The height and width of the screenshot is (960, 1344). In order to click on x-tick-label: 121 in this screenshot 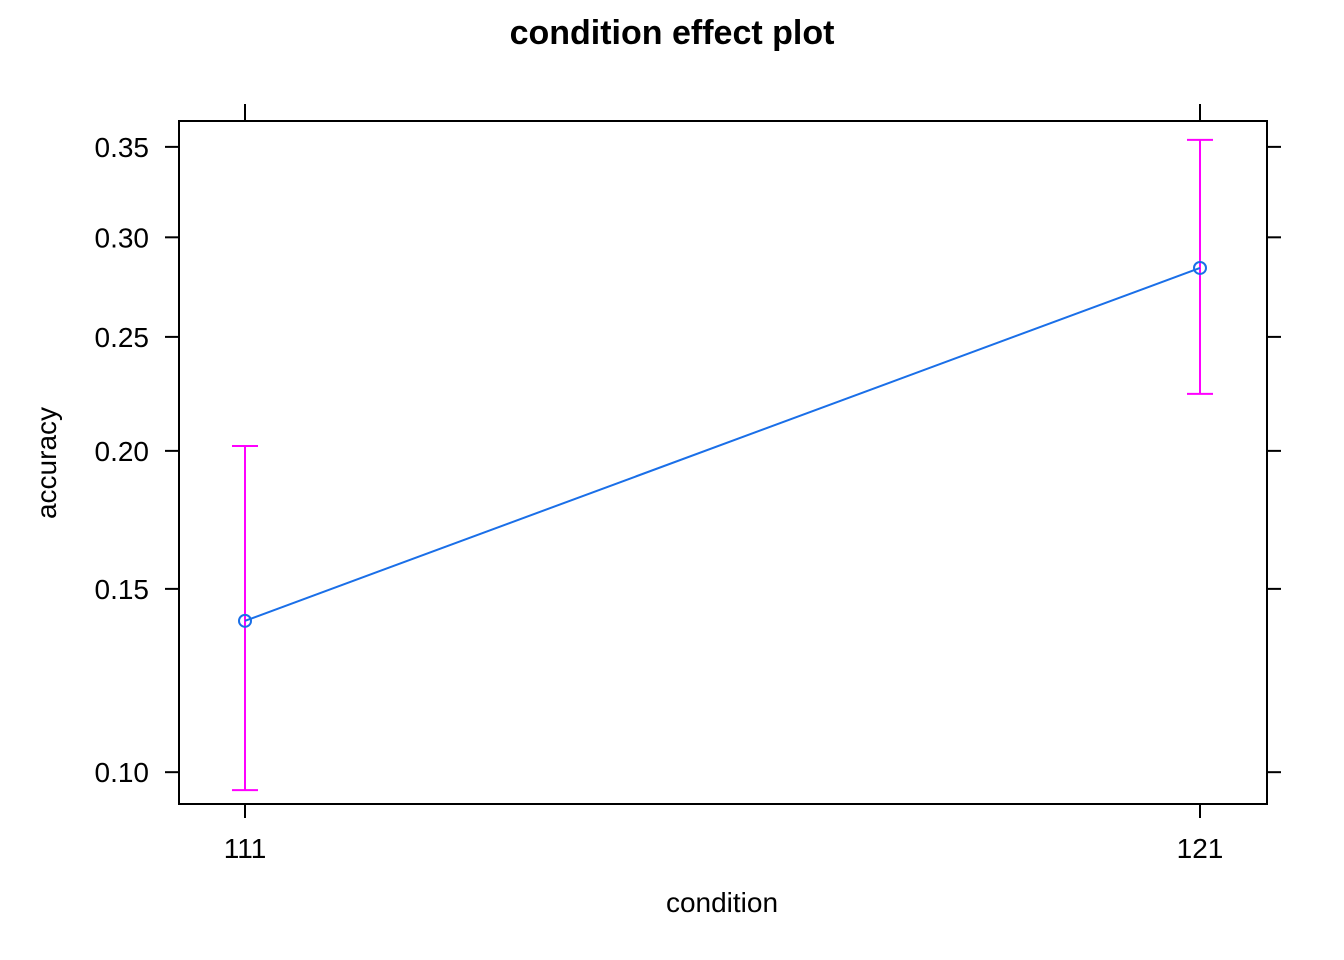, I will do `click(1200, 848)`.